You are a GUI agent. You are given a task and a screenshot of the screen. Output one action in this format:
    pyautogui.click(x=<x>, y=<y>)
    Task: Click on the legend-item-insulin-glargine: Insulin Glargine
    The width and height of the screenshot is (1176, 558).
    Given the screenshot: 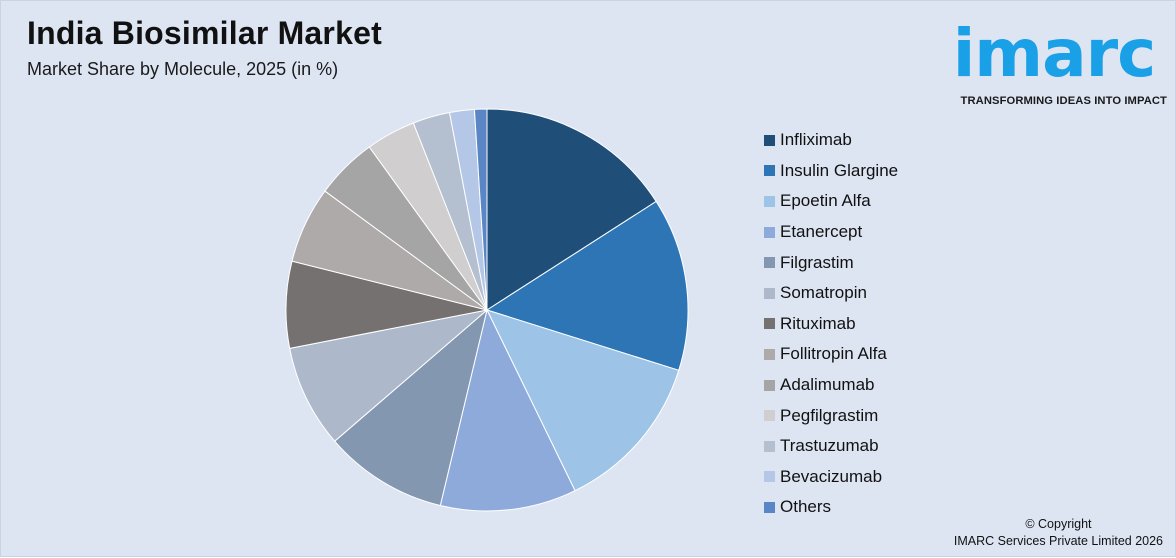 What is the action you would take?
    pyautogui.click(x=831, y=171)
    